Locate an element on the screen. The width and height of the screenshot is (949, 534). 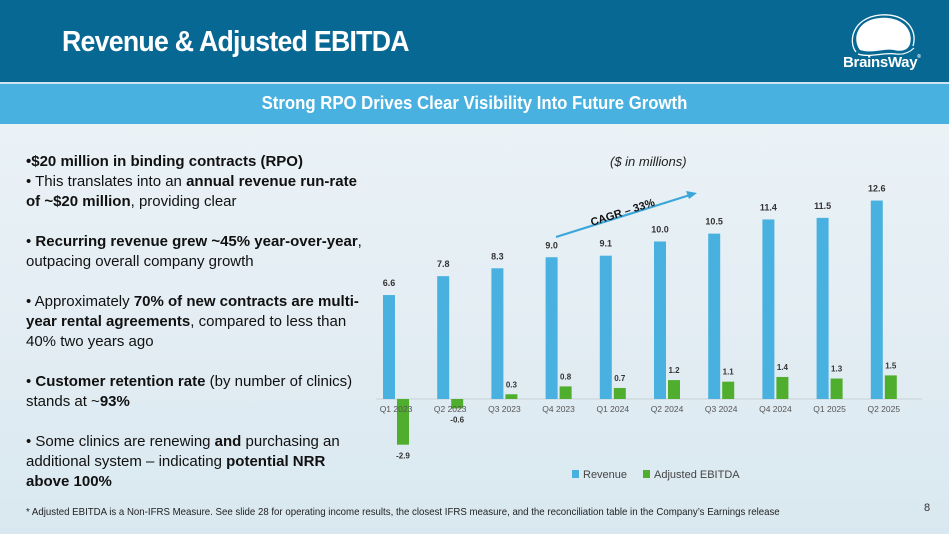
subtitle-bar is located at coordinates (474, 104).